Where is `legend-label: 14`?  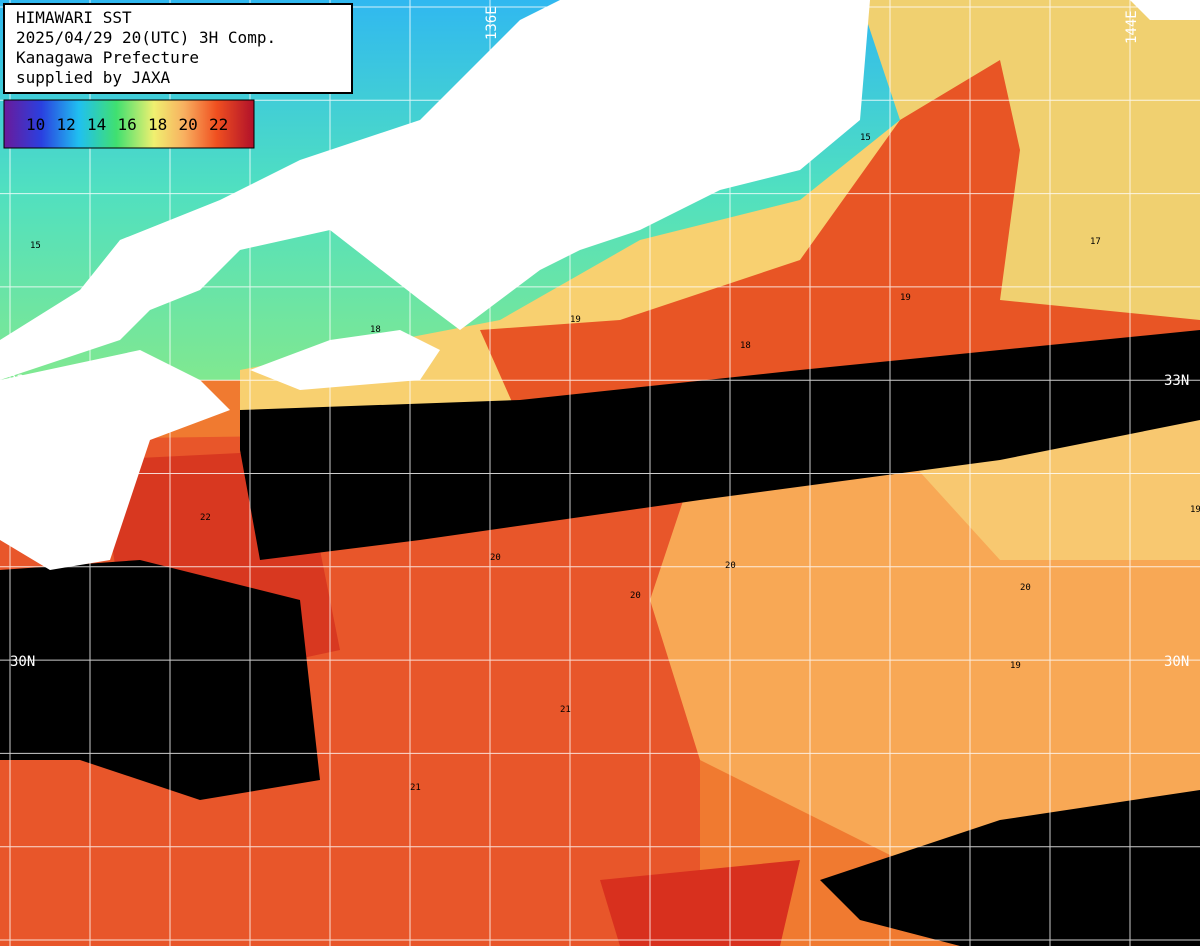 legend-label: 14 is located at coordinates (96, 124).